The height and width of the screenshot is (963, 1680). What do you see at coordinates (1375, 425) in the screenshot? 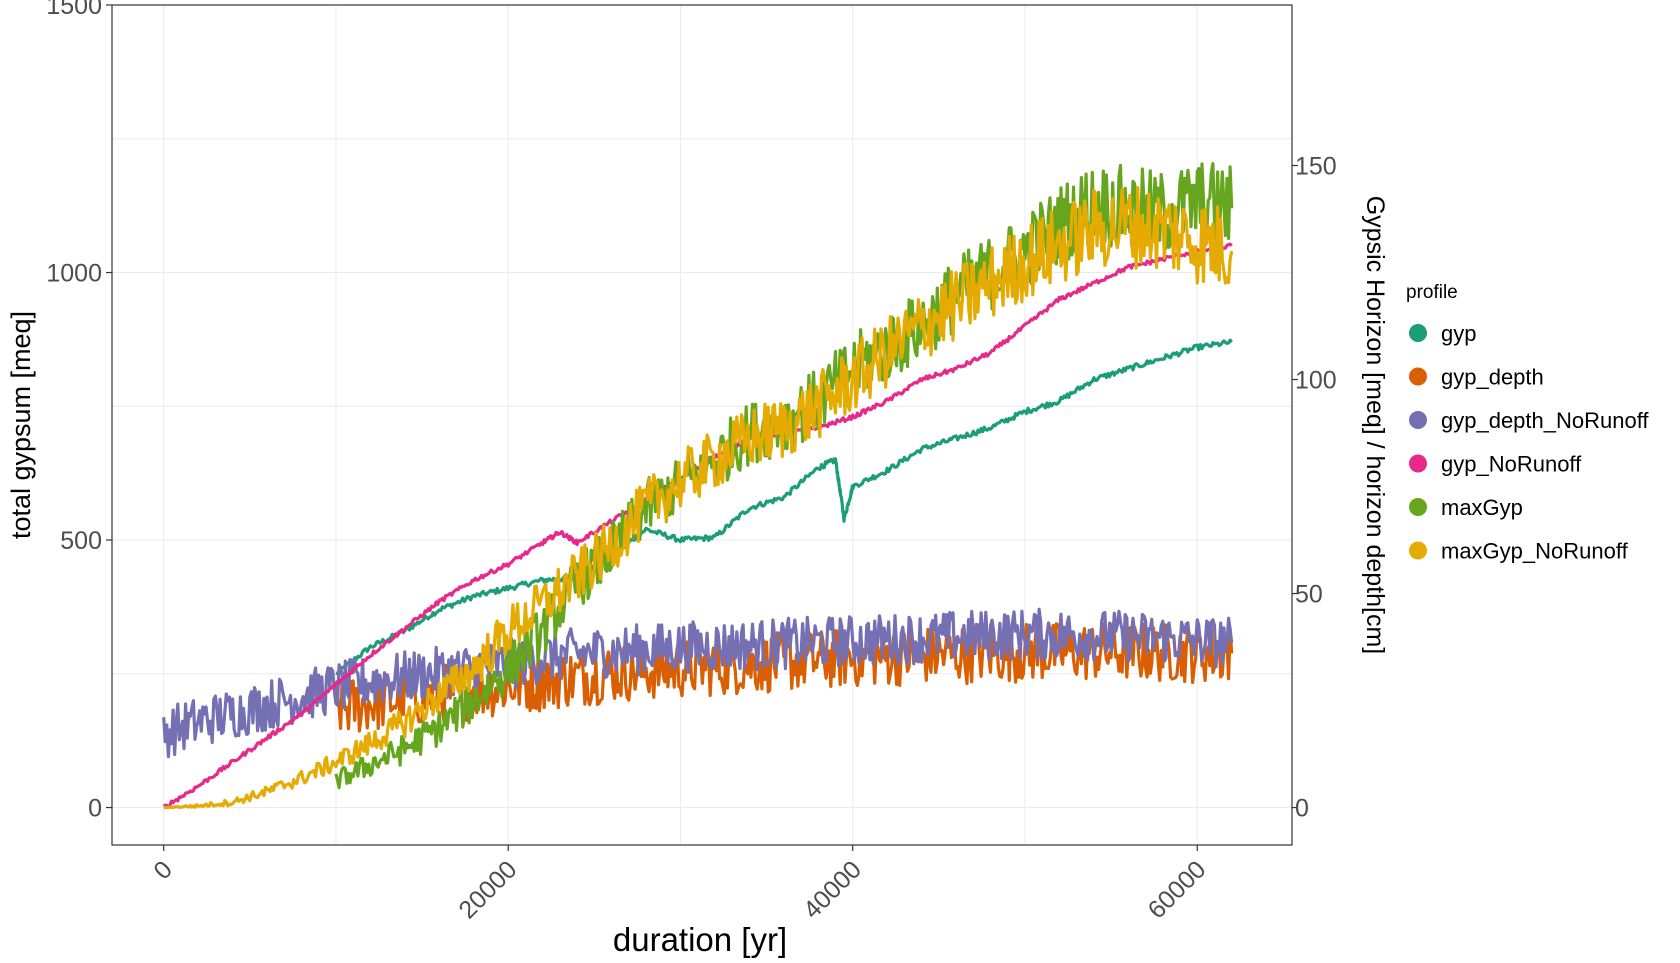
I see `y2-axis-title: Gypsic Horizon [meq] / horizon depth[cm]` at bounding box center [1375, 425].